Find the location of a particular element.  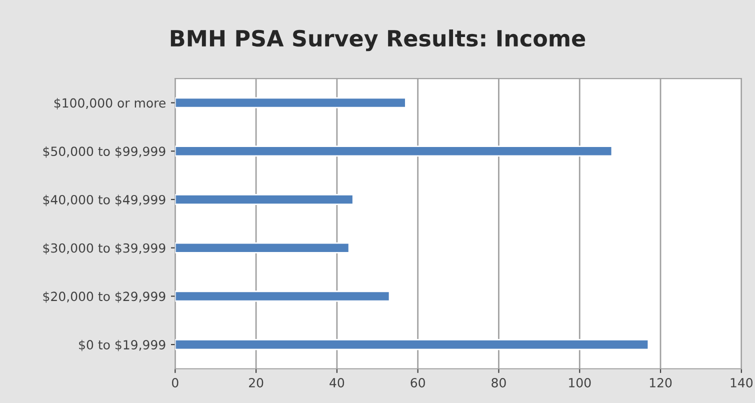

y-tick-label: $0 to $19,999 is located at coordinates (122, 346).